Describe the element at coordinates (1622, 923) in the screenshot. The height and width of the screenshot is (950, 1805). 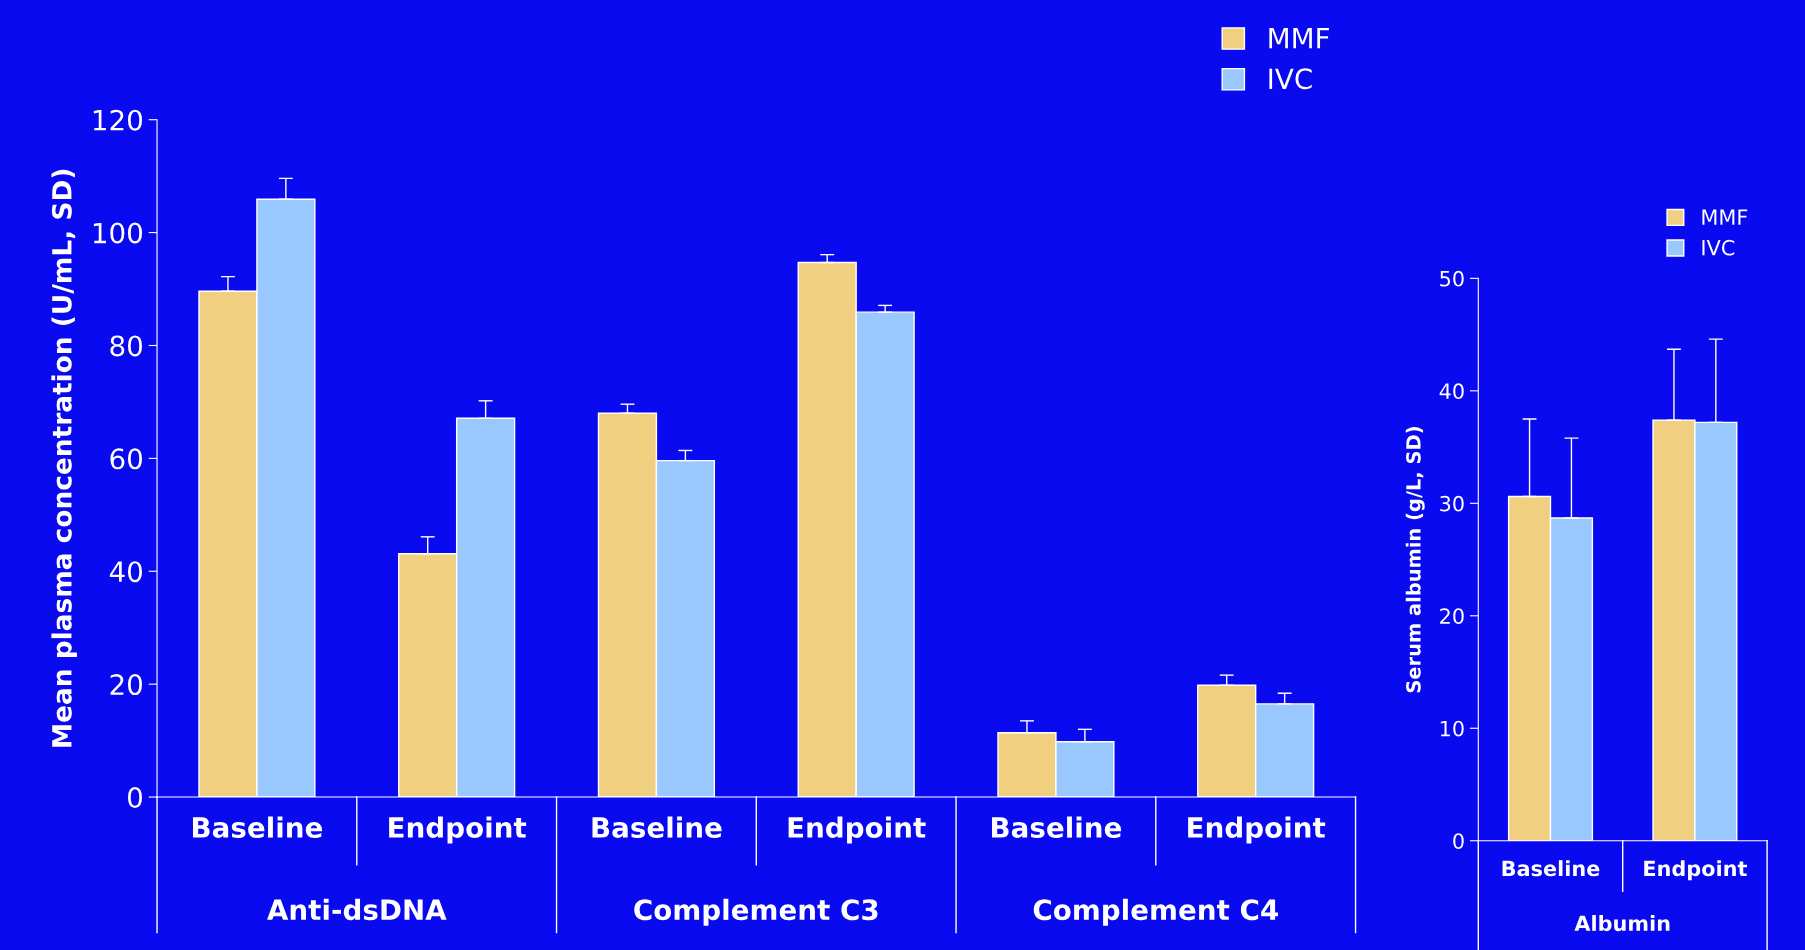
I see `text: Albumin` at that location.